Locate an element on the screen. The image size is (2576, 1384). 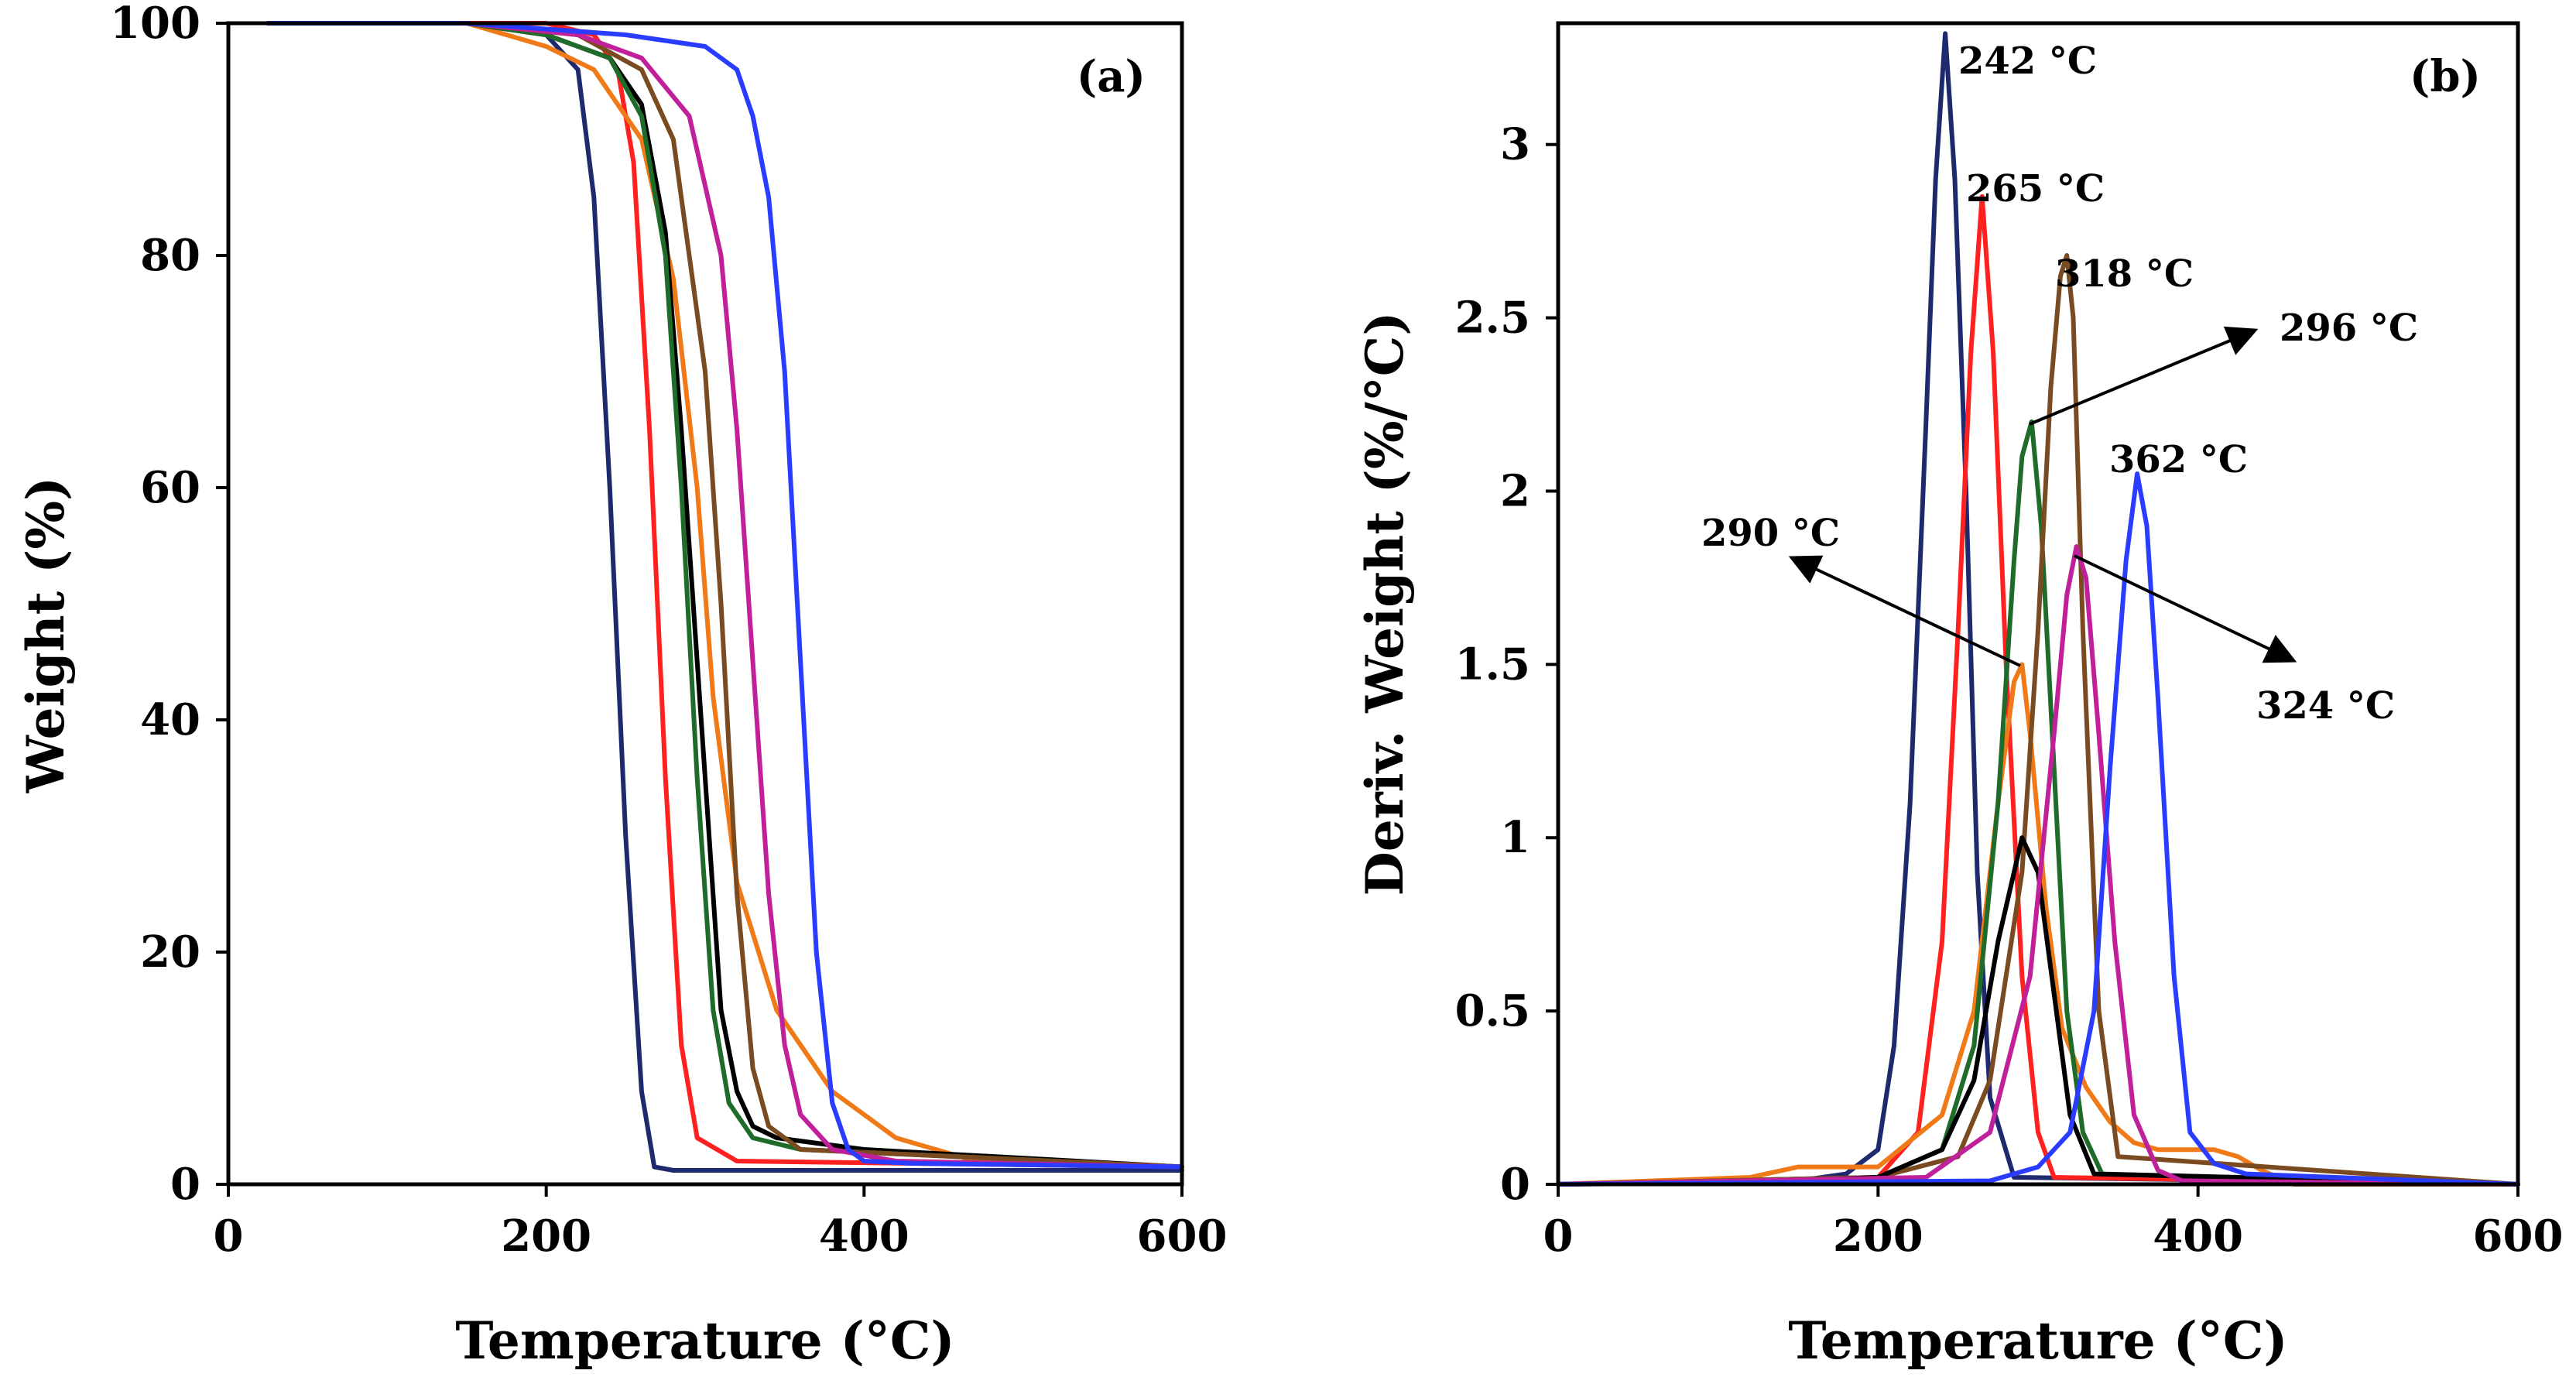
panel-a-y-tick-label: 60 is located at coordinates (170, 488).